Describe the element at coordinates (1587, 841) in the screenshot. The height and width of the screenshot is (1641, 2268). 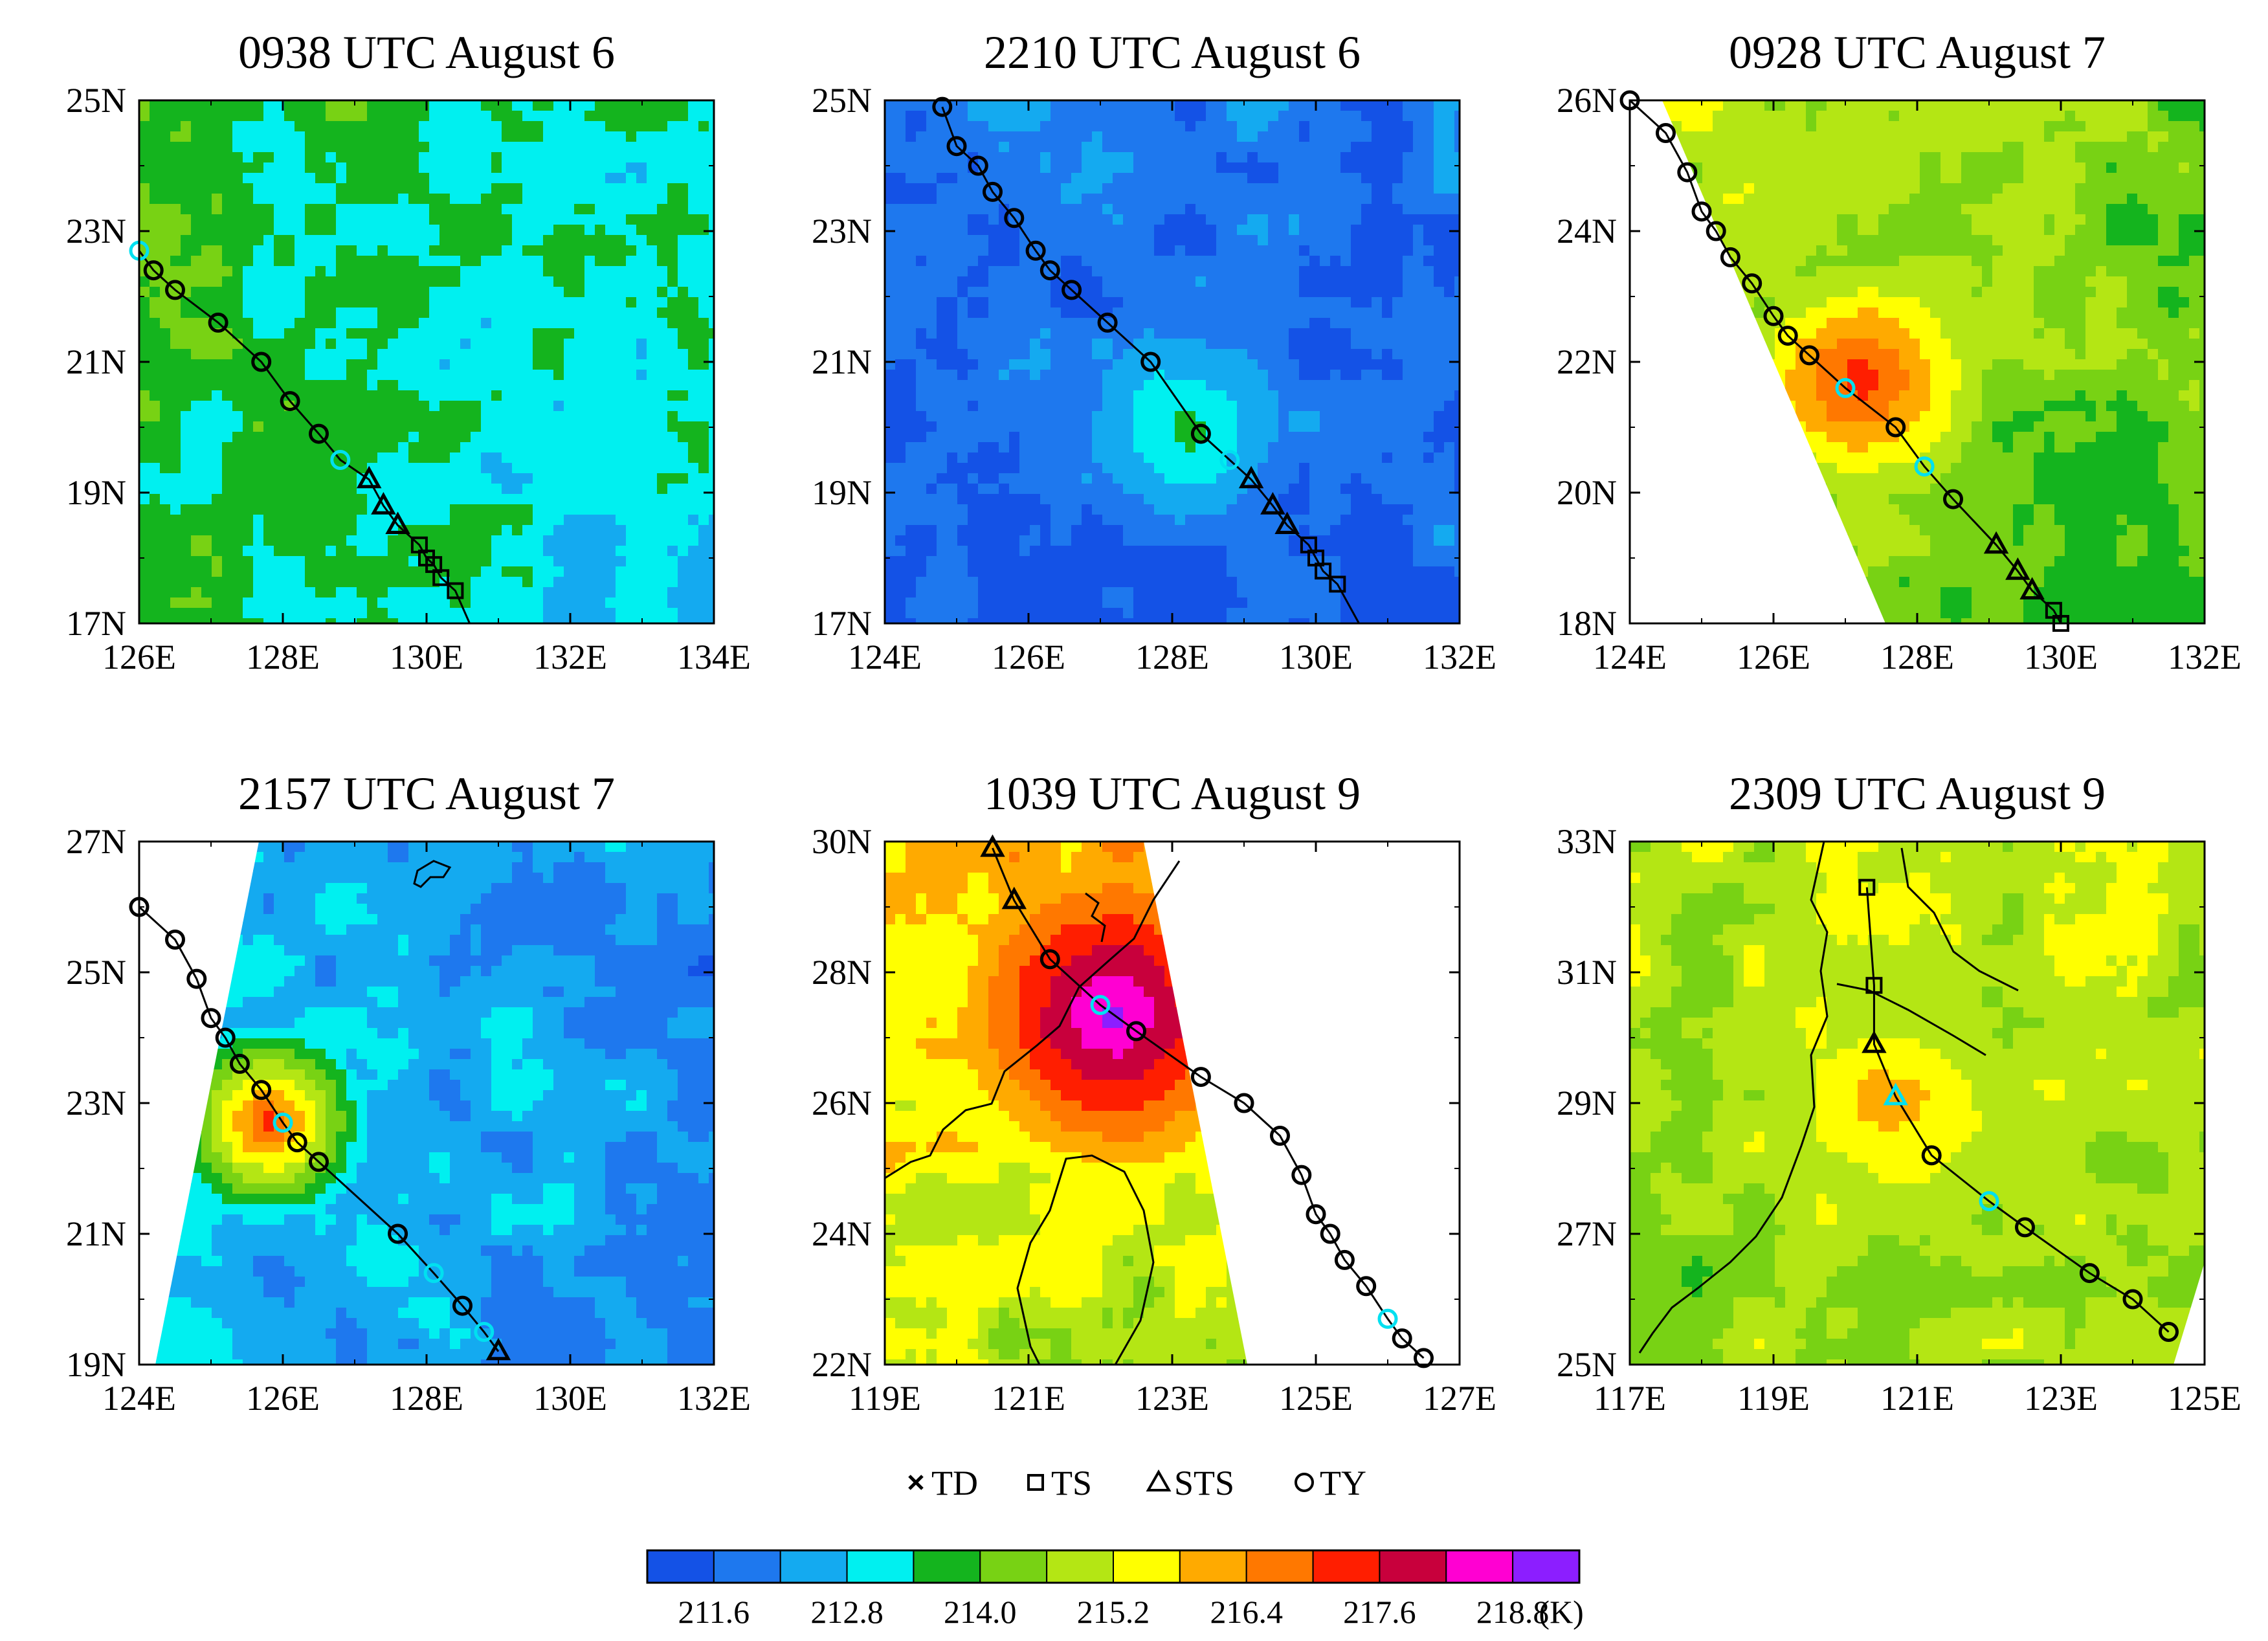
I see `lat-tick-label: 33N` at that location.